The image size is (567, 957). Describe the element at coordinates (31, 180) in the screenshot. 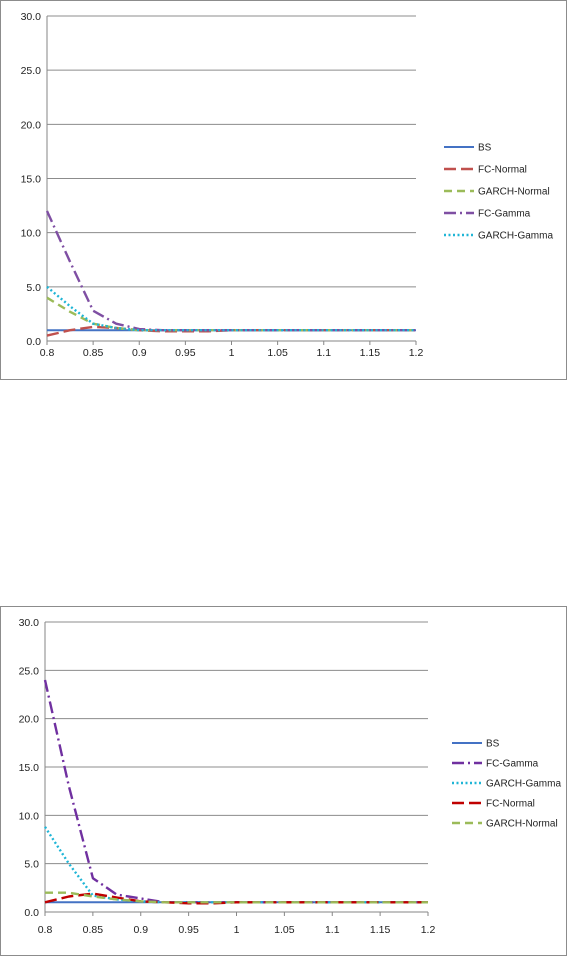

I see `chart-1-ytick-label: 15.0` at that location.